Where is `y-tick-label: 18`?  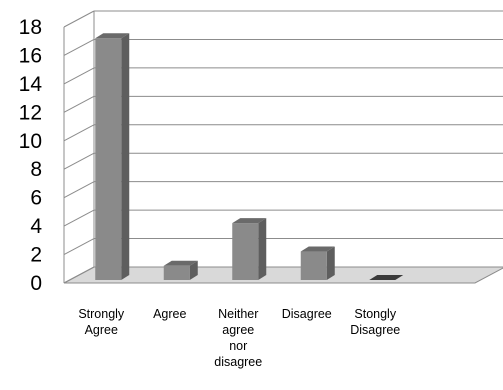
y-tick-label: 18 is located at coordinates (30, 27).